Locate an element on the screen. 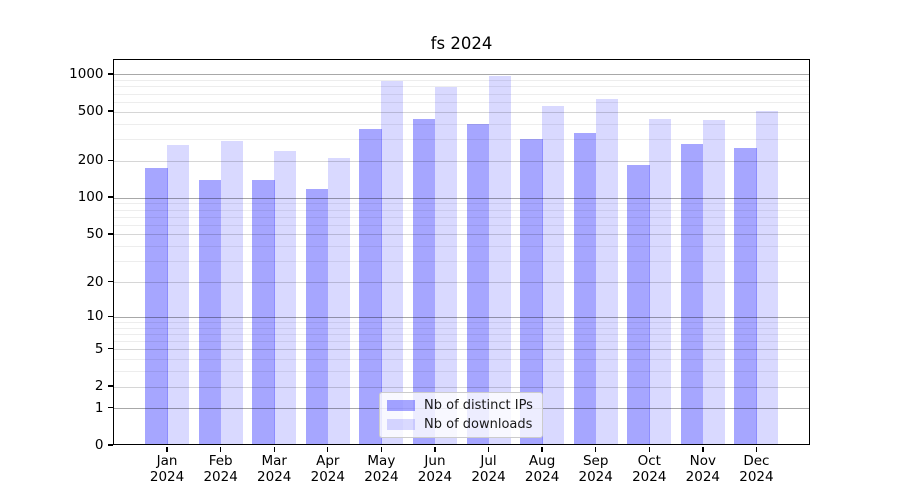 The width and height of the screenshot is (900, 500). x-axis-tick-label: Jul 2024 is located at coordinates (488, 469).